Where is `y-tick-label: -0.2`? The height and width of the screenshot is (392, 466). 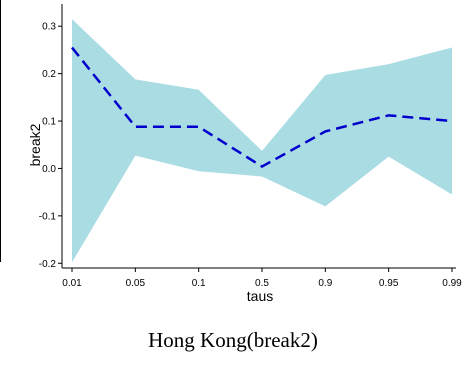 y-tick-label: -0.2 is located at coordinates (48, 264).